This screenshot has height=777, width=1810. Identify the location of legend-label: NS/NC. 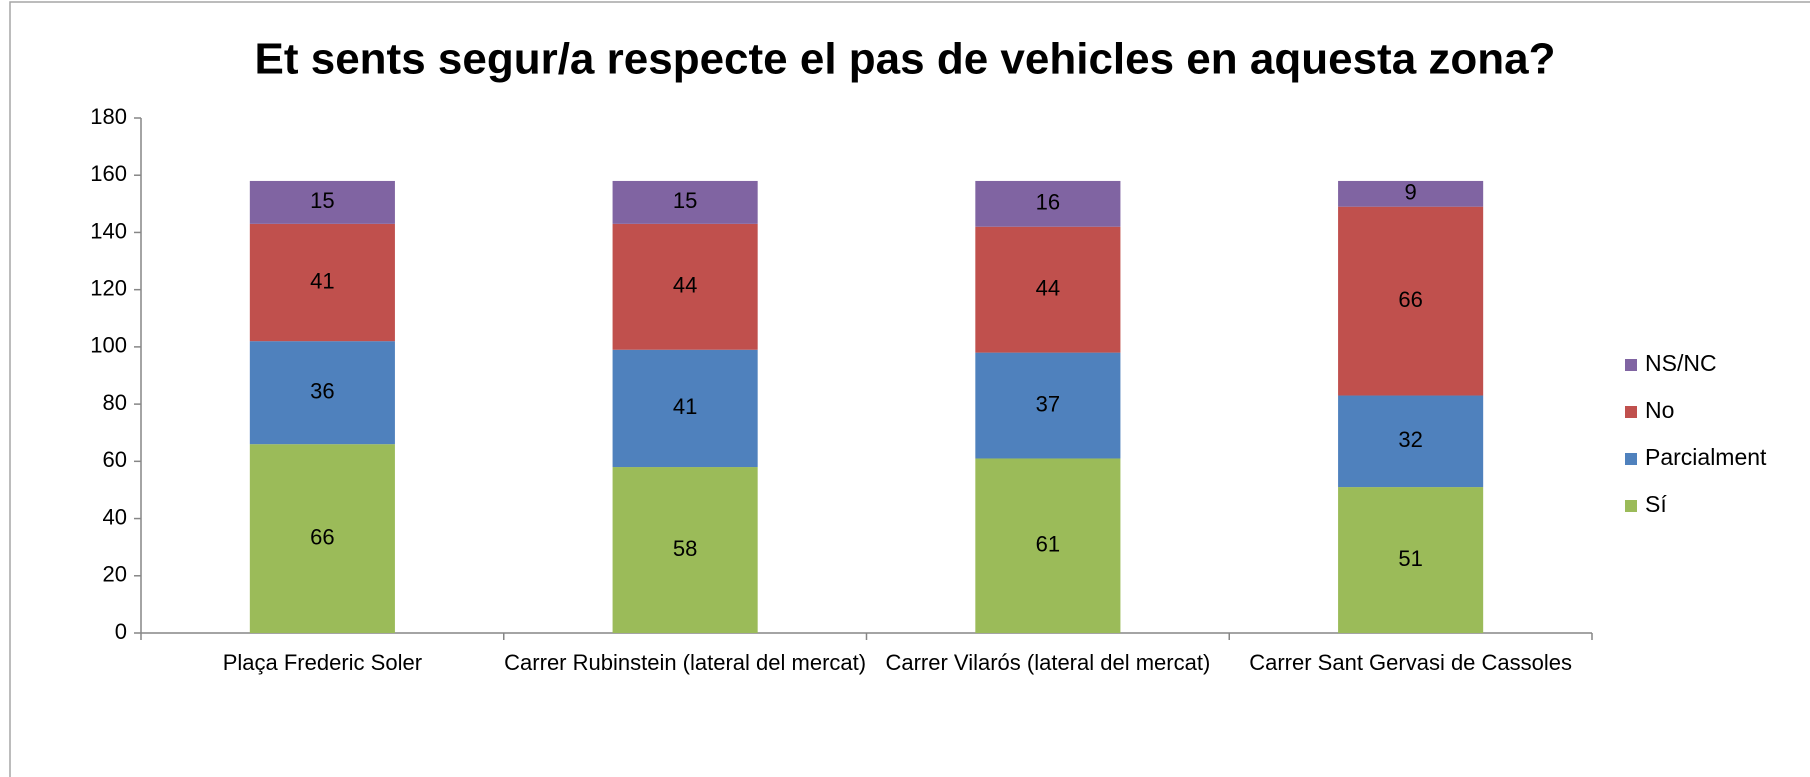
(1681, 363).